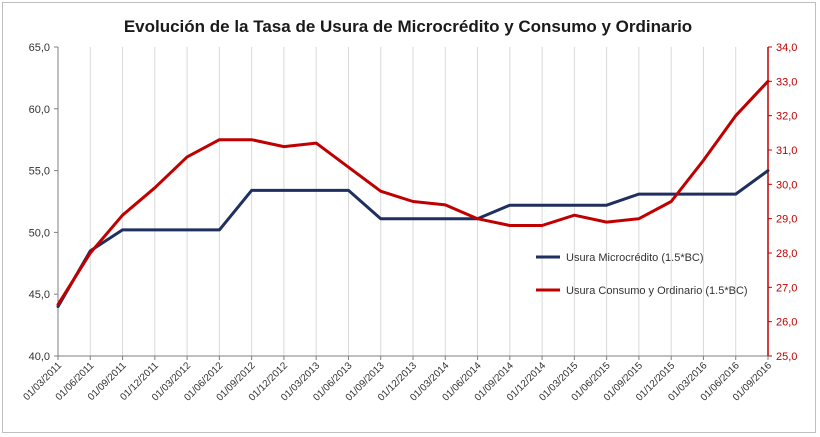 This screenshot has width=820, height=437. I want to click on left-tick-label: 60,0, so click(39, 110).